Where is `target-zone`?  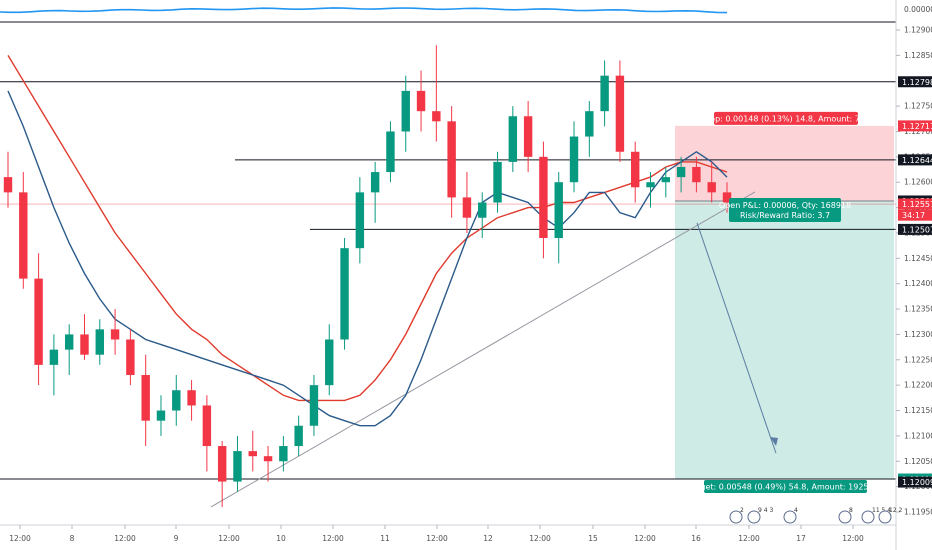
target-zone is located at coordinates (784, 340).